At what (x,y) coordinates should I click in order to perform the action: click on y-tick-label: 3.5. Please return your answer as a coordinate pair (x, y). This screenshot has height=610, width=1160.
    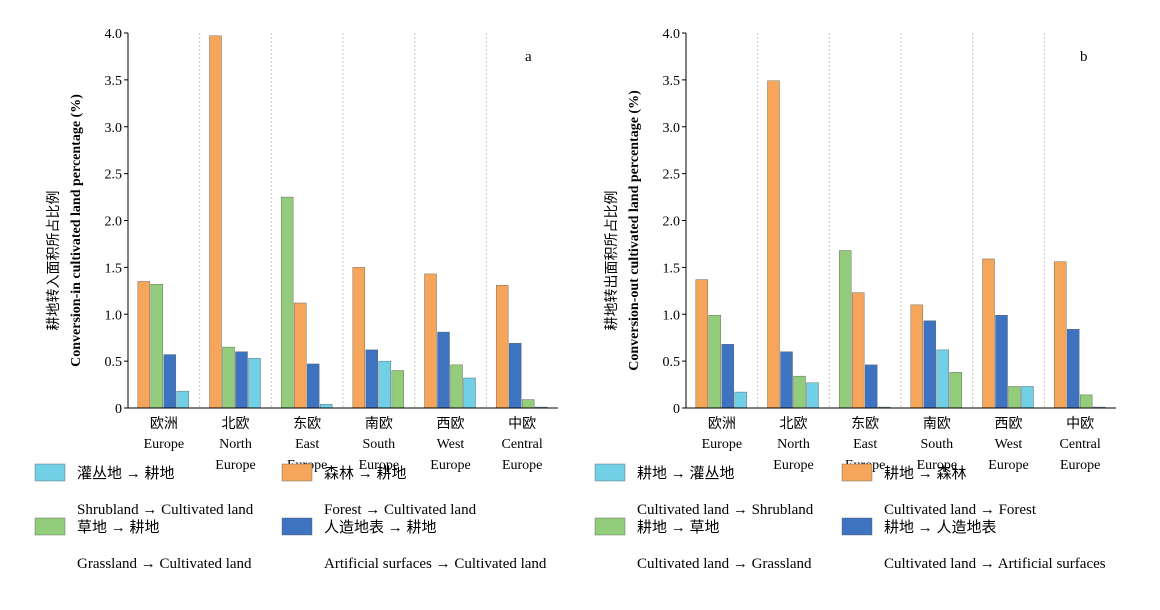
    Looking at the image, I should click on (672, 81).